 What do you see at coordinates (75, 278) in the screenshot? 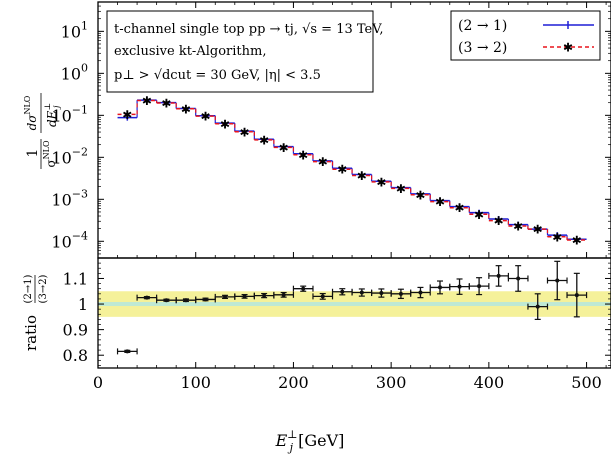
I see `ratio-y-tick-label: 1.1` at bounding box center [75, 278].